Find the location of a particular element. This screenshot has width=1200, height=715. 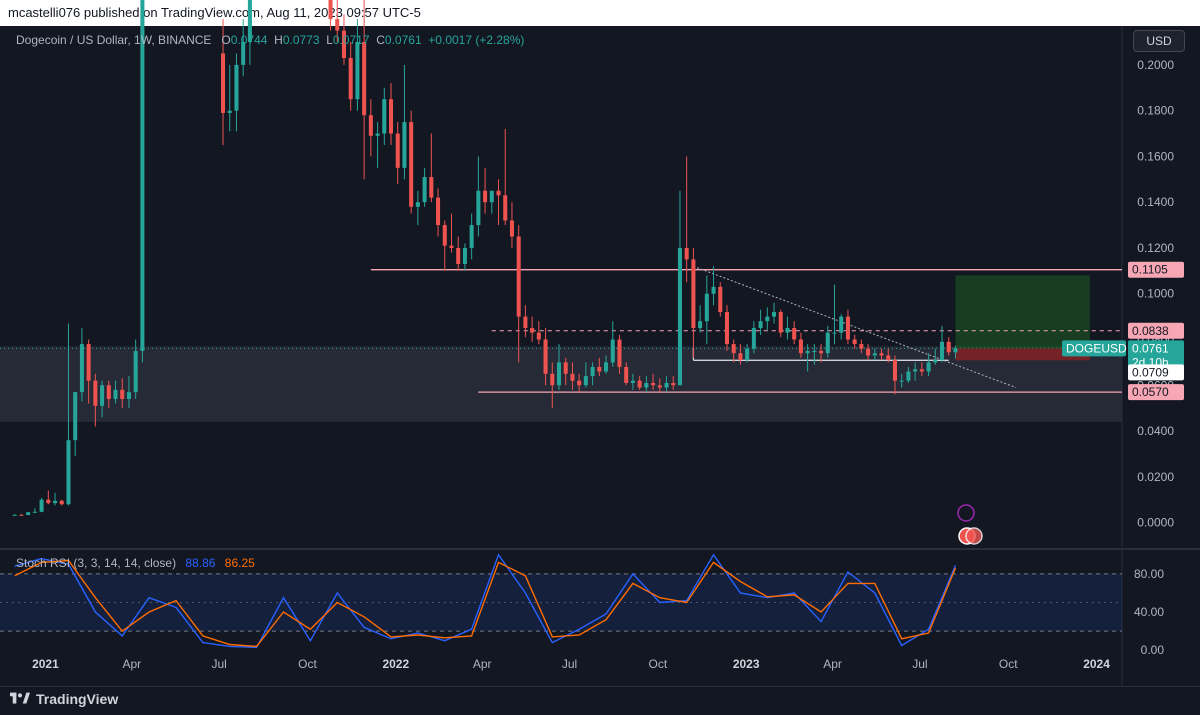

date-tick-label: 2022 is located at coordinates (395, 664).